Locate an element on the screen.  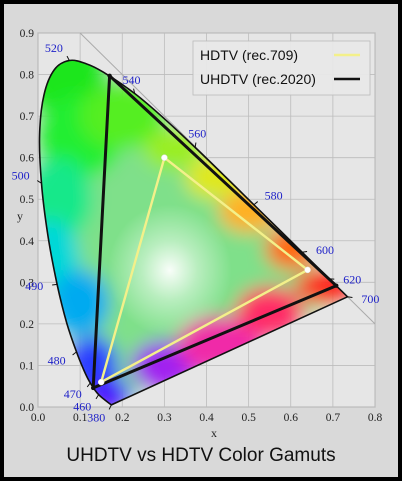
y-tick-label: 0.1 is located at coordinates (27, 366).